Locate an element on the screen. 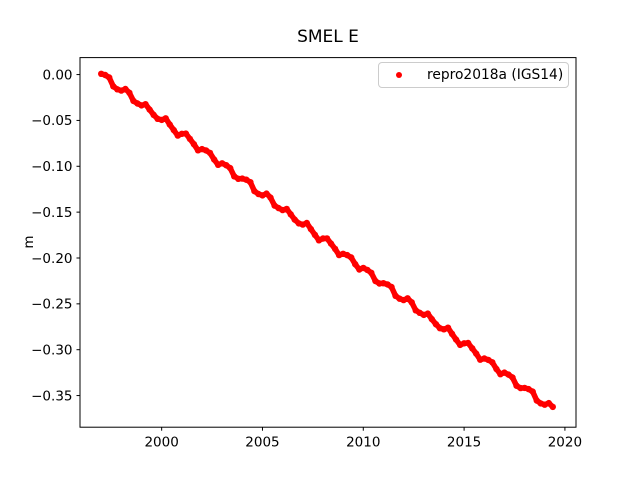 Image resolution: width=640 pixels, height=480 pixels. y-tick-label: −0.20 is located at coordinates (51, 259).